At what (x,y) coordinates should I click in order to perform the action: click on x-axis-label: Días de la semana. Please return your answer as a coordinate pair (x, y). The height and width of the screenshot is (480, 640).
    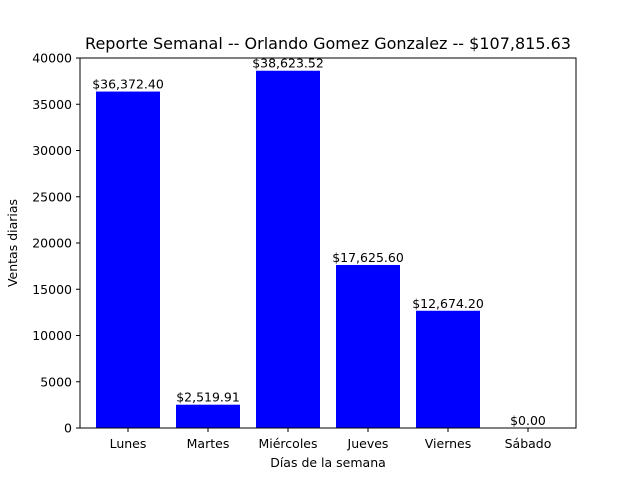
    Looking at the image, I should click on (328, 462).